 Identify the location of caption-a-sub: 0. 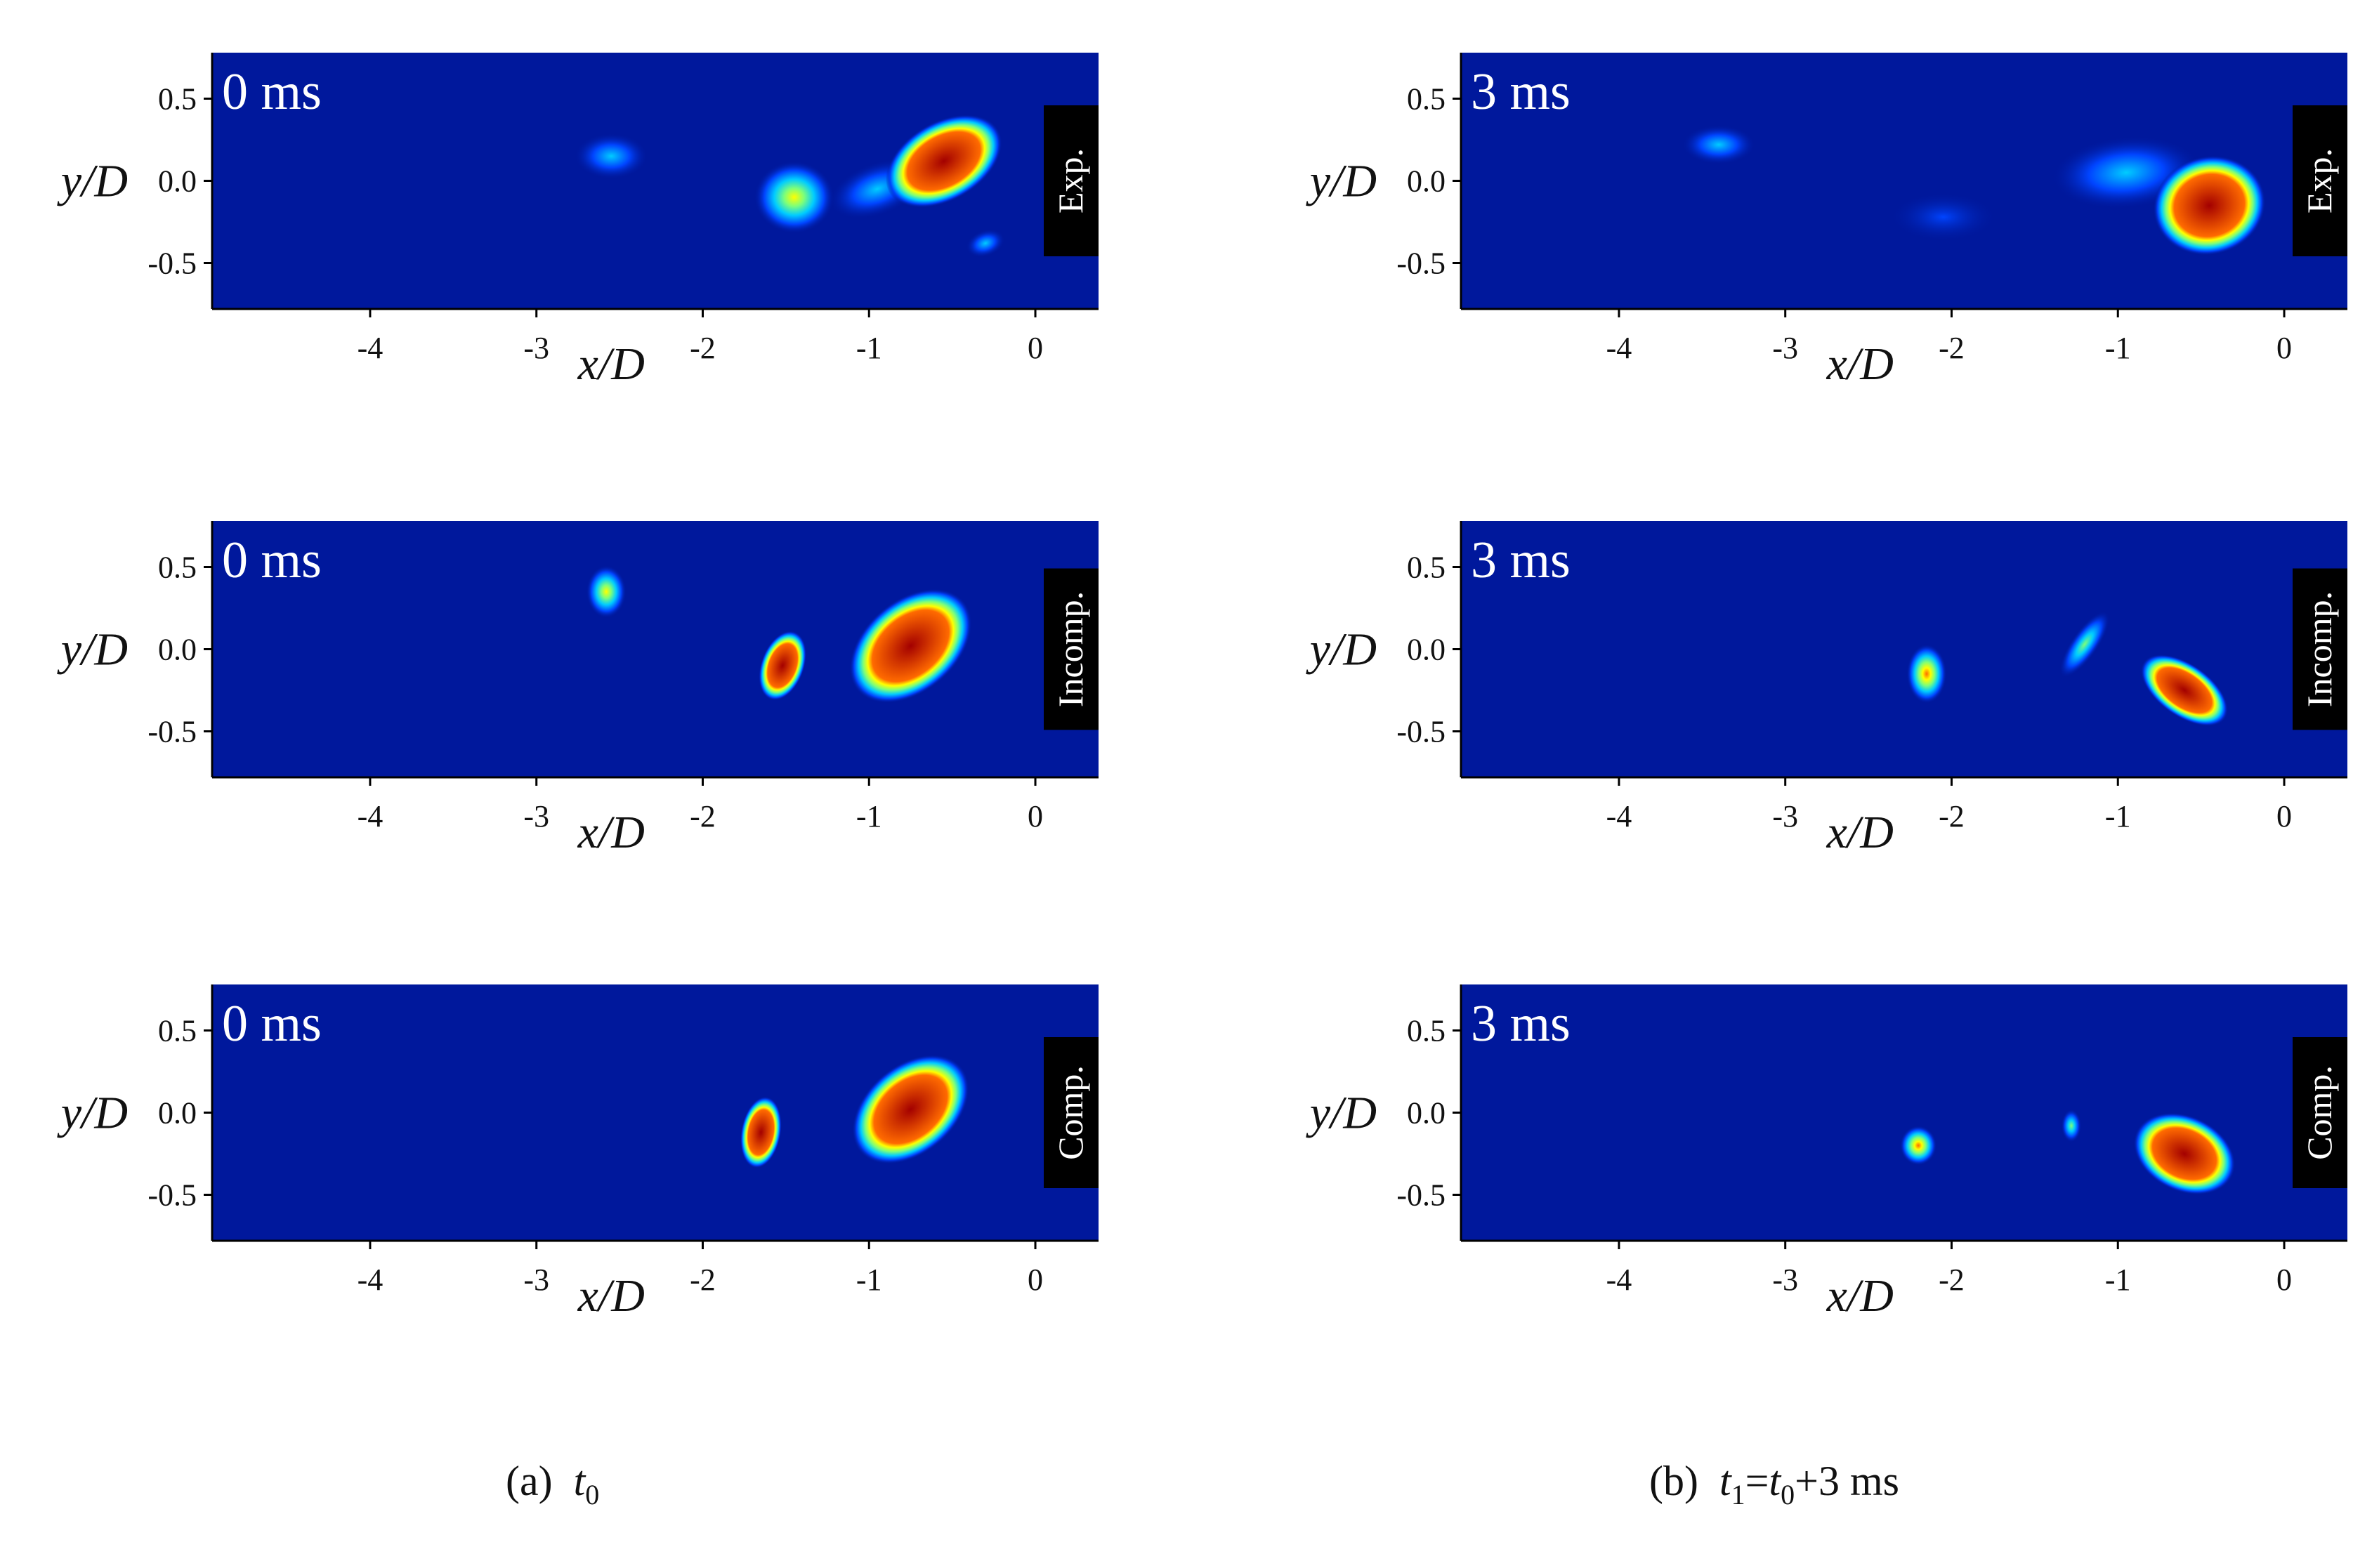
(592, 1494).